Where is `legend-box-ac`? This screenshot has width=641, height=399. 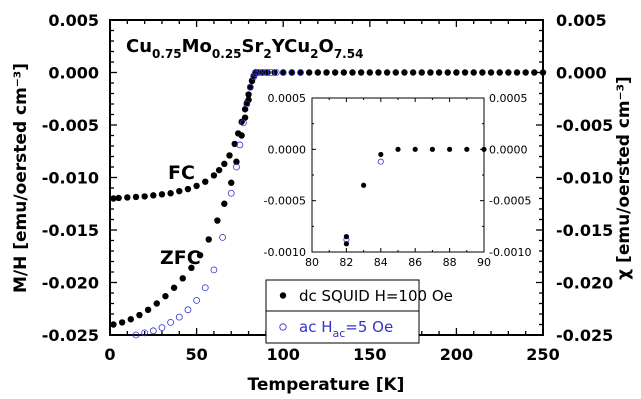 legend-box-ac is located at coordinates (342, 327).